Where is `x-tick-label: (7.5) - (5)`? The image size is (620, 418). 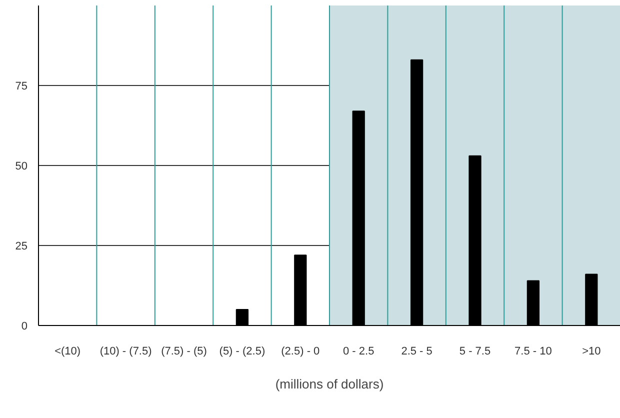 x-tick-label: (7.5) - (5) is located at coordinates (184, 352).